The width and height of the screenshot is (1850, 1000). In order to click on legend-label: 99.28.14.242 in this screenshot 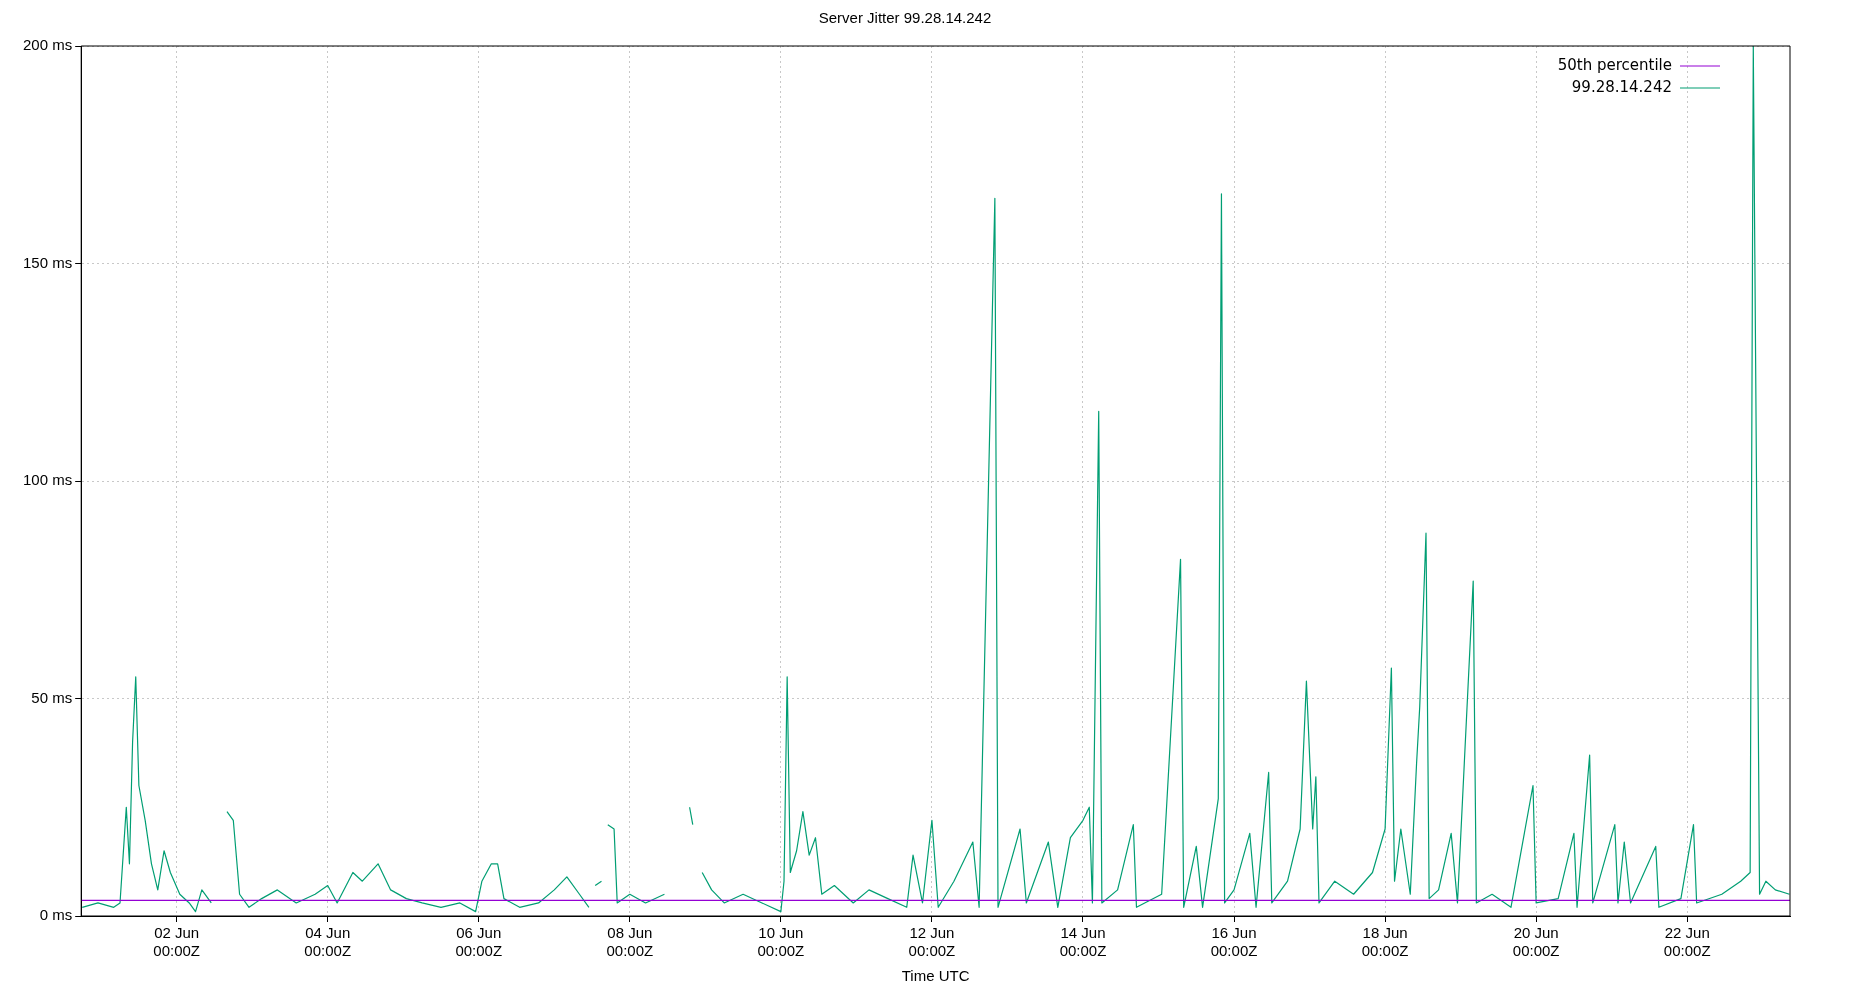, I will do `click(1621, 86)`.